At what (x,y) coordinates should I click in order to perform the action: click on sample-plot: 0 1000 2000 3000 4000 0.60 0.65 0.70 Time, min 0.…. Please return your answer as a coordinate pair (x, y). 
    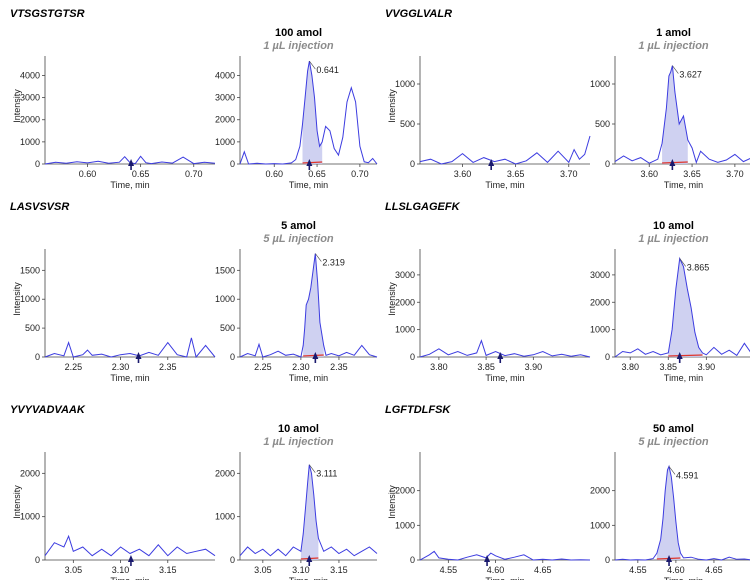
    Looking at the image, I should click on (296, 123).